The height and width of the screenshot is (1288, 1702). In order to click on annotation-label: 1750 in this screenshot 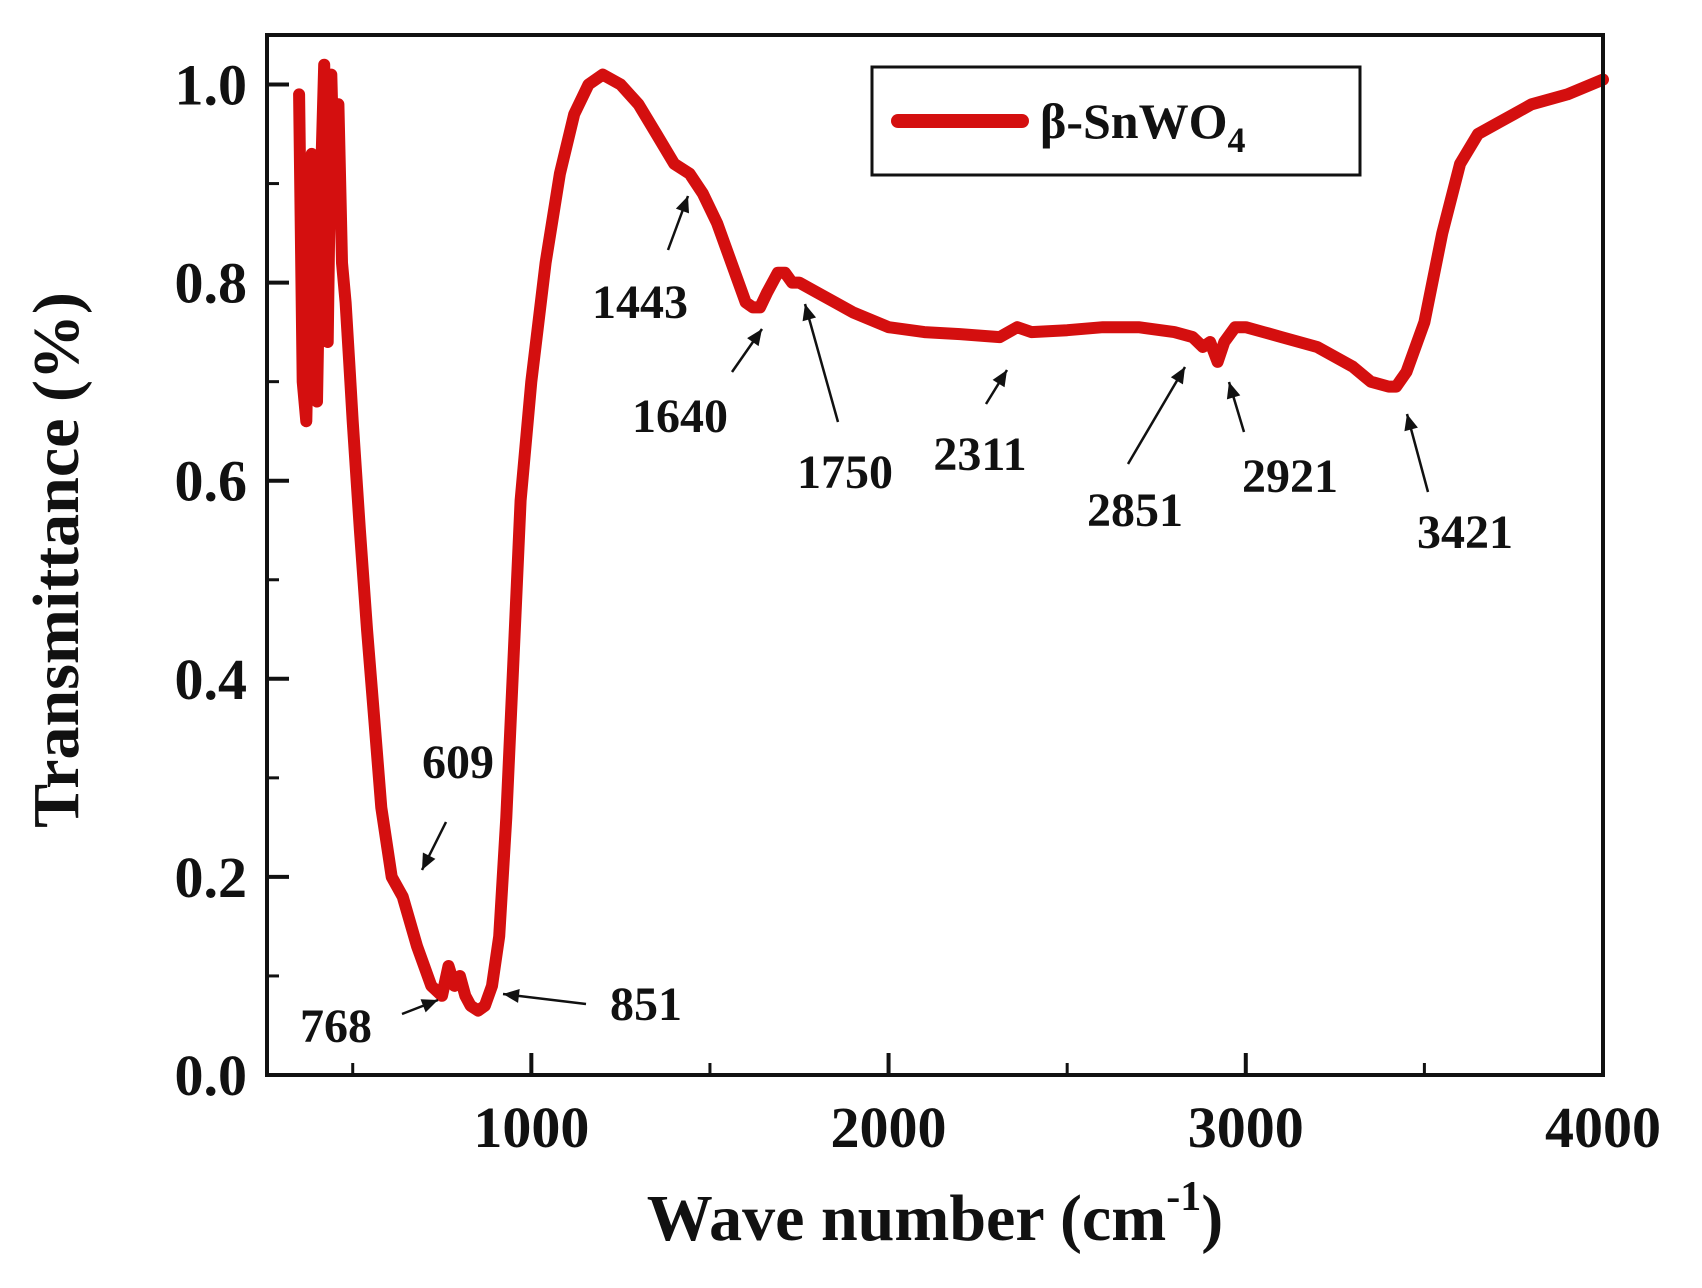, I will do `click(845, 472)`.